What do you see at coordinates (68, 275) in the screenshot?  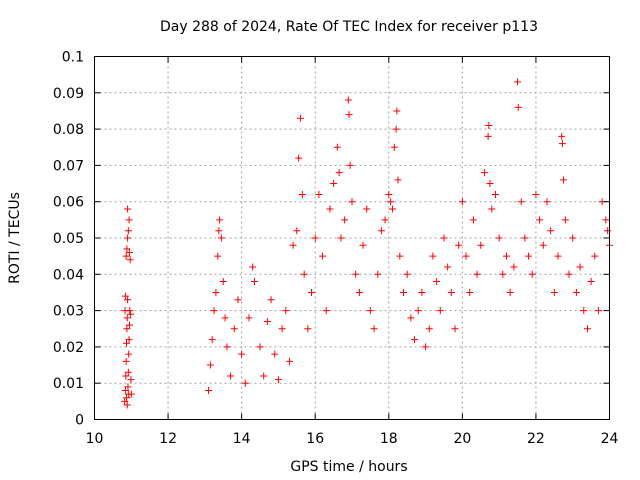 I see `y-tick-label: 0.04` at bounding box center [68, 275].